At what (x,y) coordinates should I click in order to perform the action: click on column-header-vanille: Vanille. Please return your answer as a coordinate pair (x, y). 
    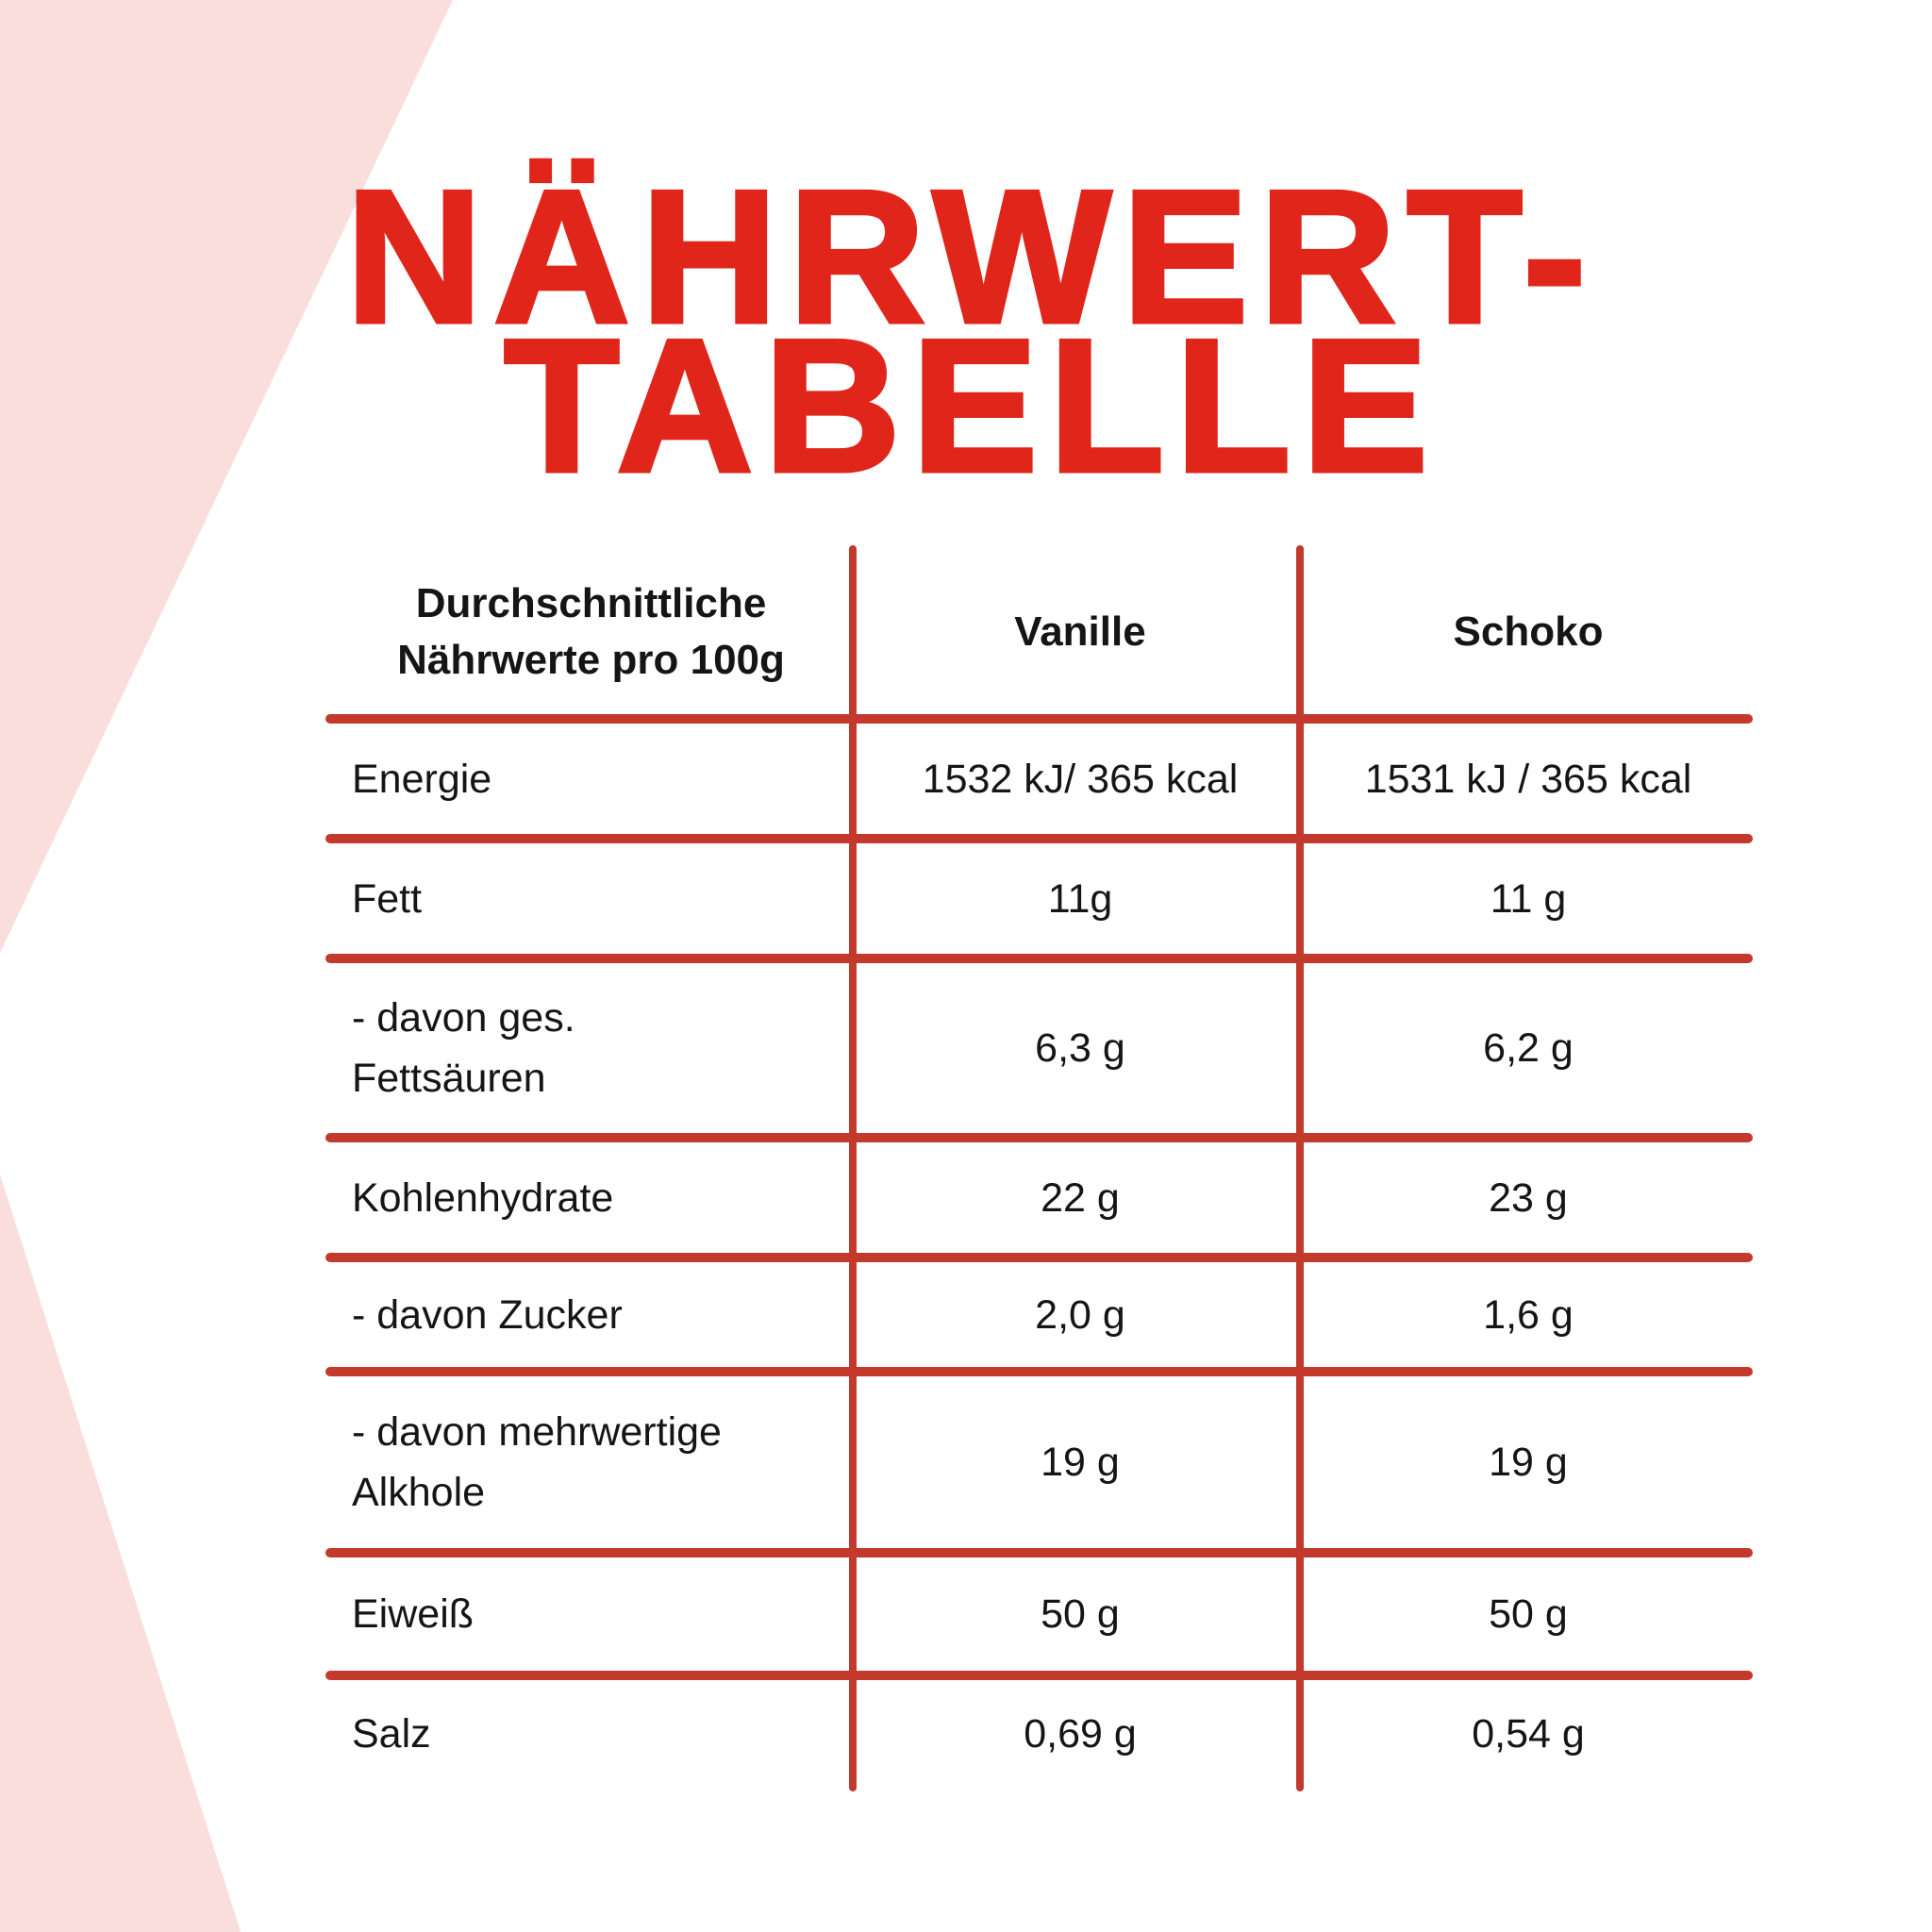
    Looking at the image, I should click on (1080, 632).